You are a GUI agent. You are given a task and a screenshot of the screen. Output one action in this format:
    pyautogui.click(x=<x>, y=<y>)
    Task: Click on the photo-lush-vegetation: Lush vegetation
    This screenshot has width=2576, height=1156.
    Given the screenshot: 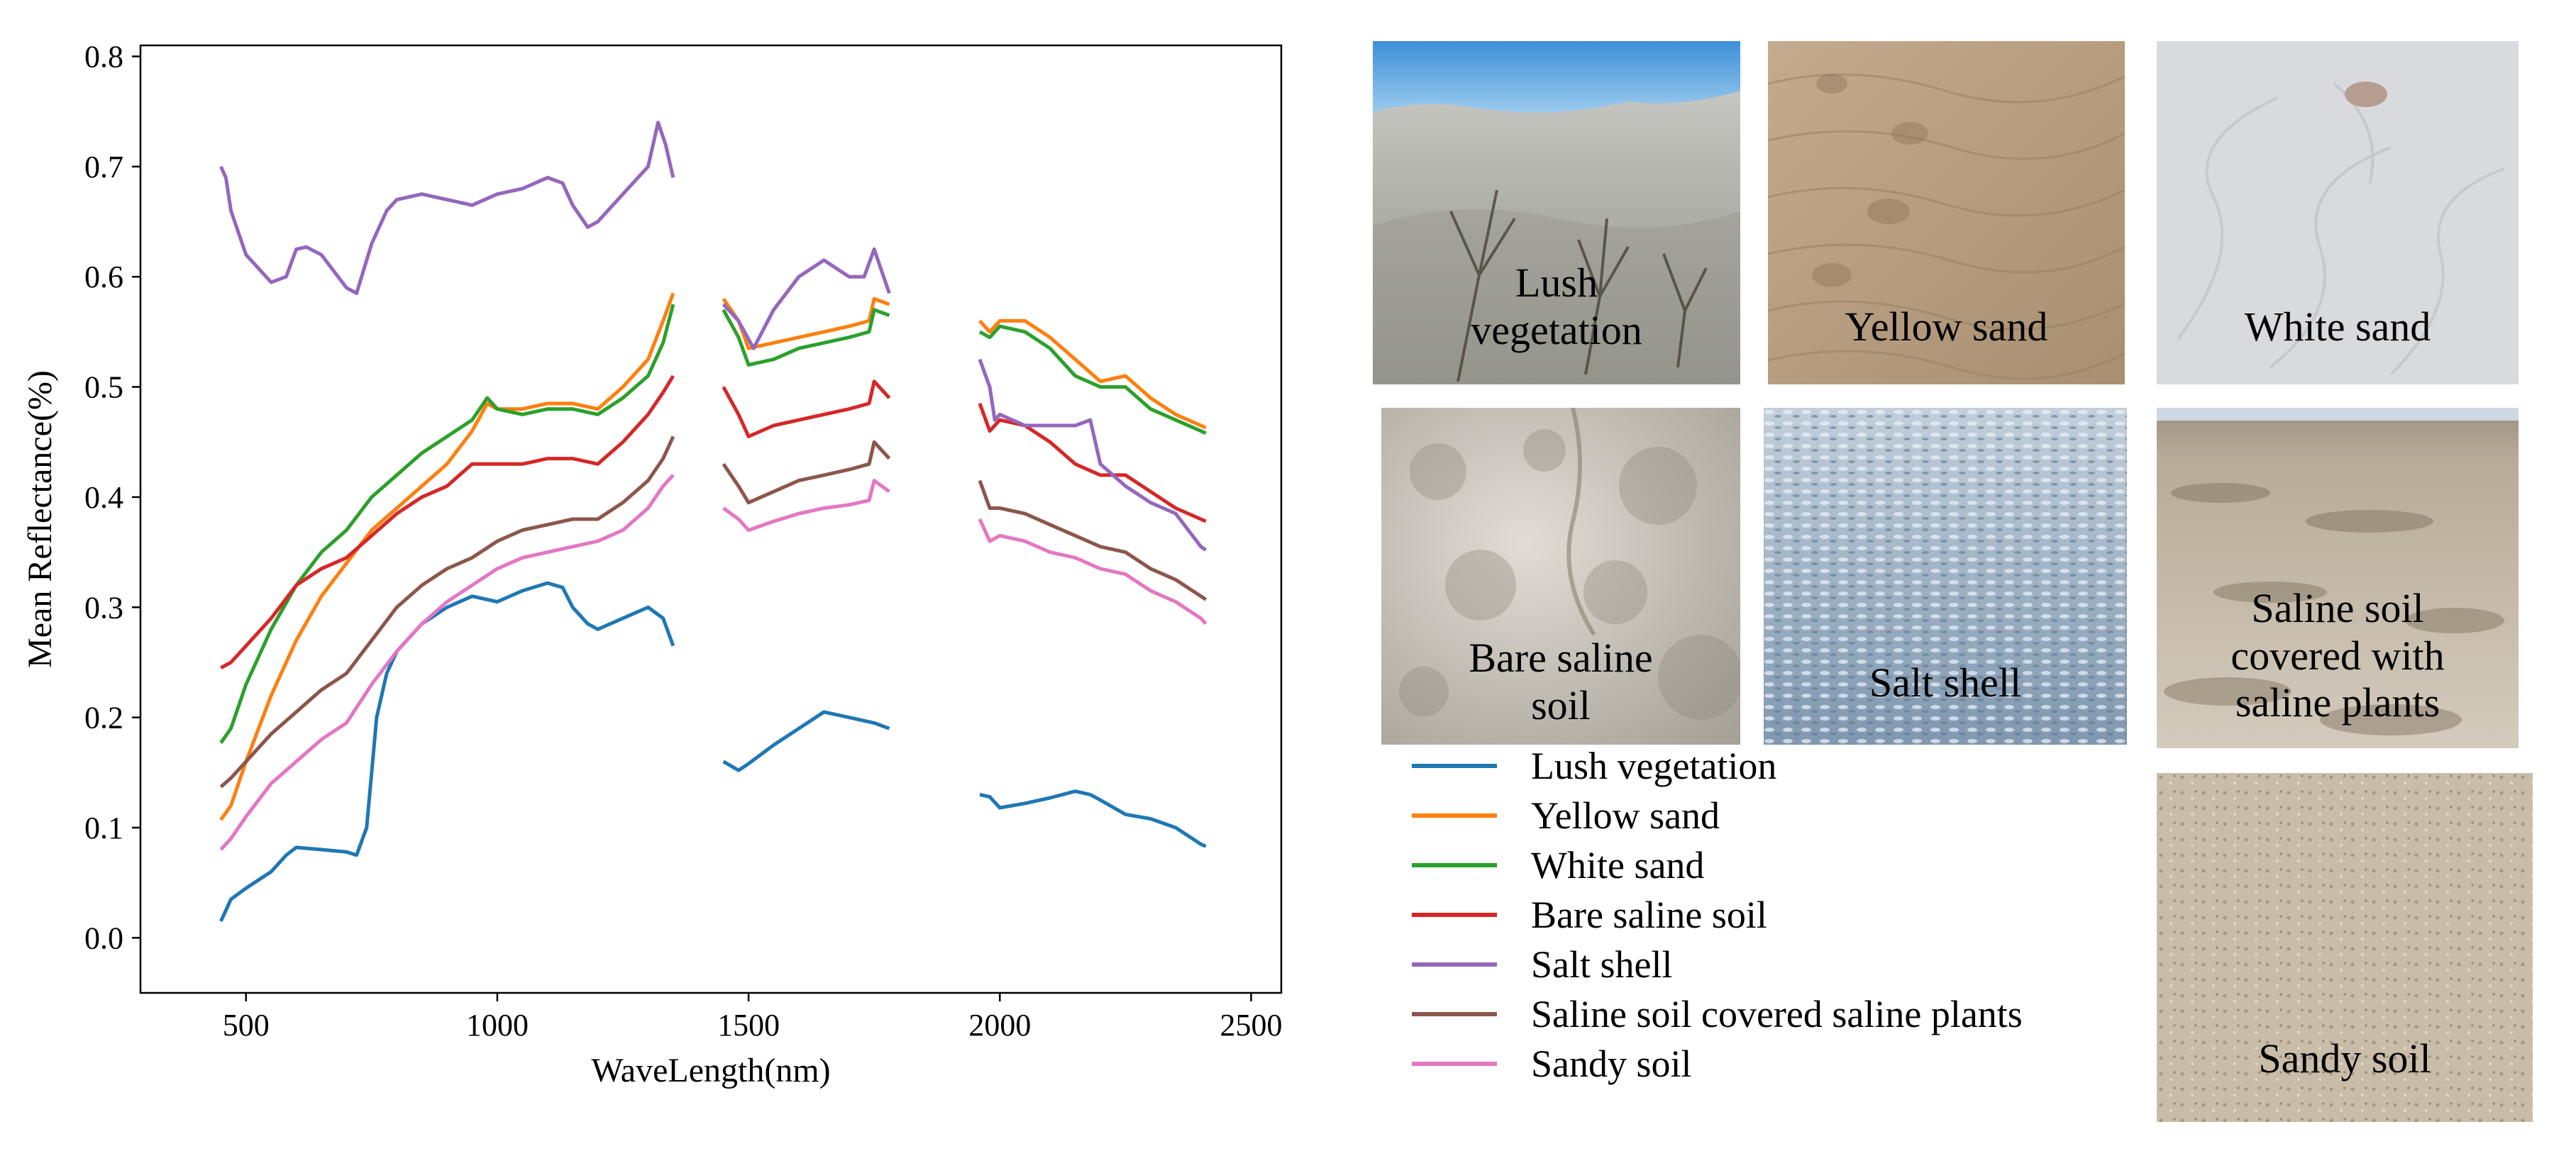 What is the action you would take?
    pyautogui.click(x=1556, y=212)
    